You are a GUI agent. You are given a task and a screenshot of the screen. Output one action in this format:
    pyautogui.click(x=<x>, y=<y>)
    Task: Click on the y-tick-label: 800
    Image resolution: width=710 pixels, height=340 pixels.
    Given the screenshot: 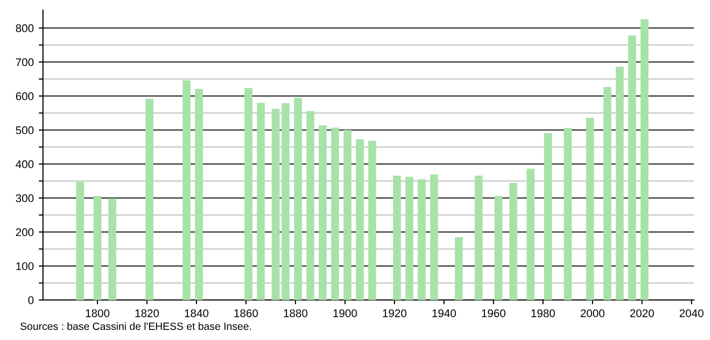 What is the action you would take?
    pyautogui.click(x=25, y=28)
    